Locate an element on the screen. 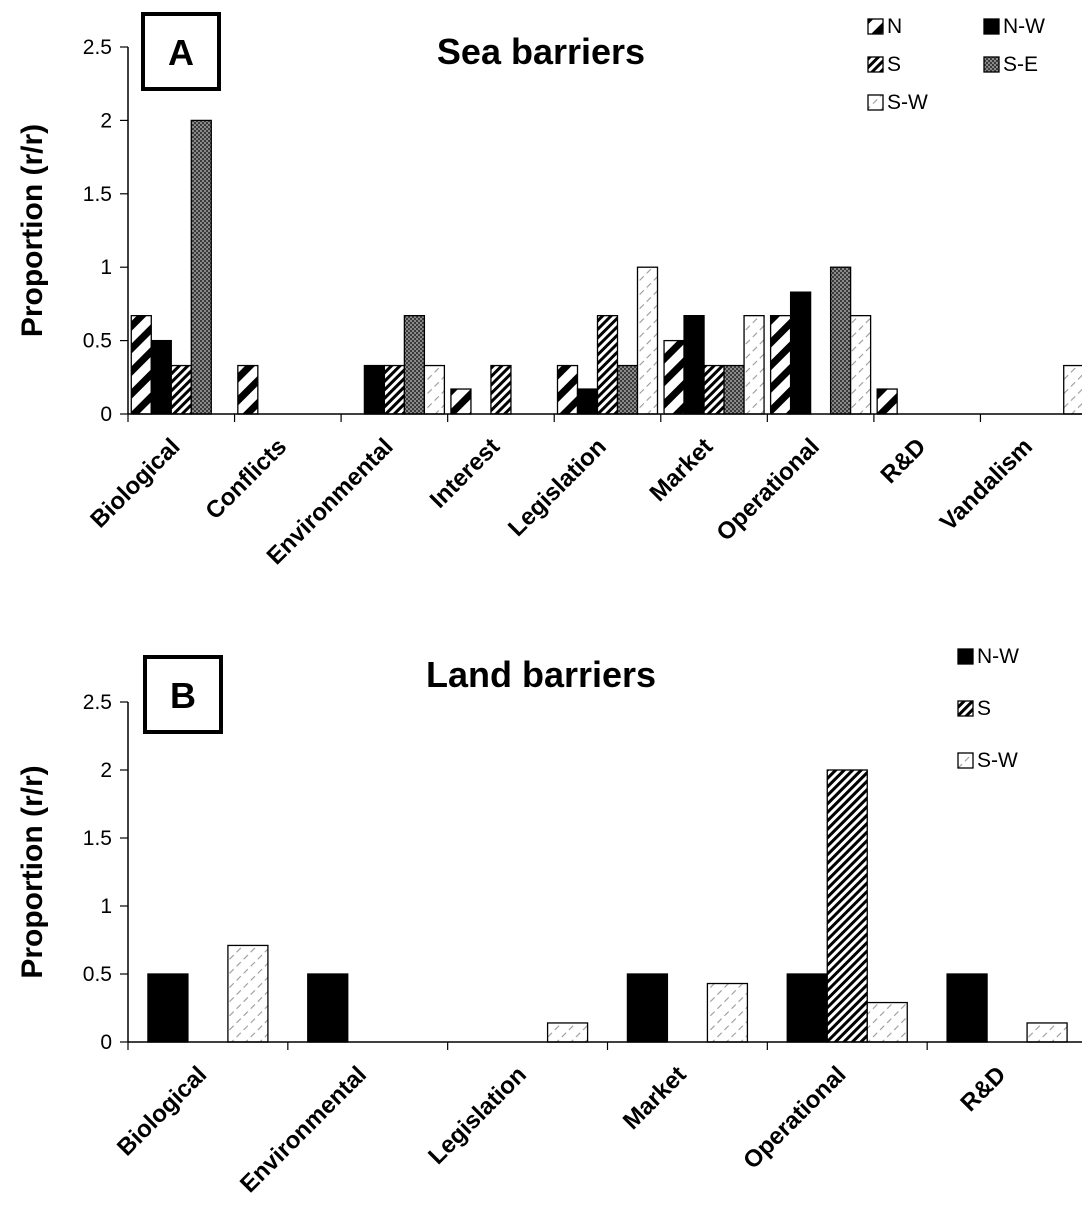 Image resolution: width=1082 pixels, height=1214 pixels. bar-s-e-environmental is located at coordinates (414, 364).